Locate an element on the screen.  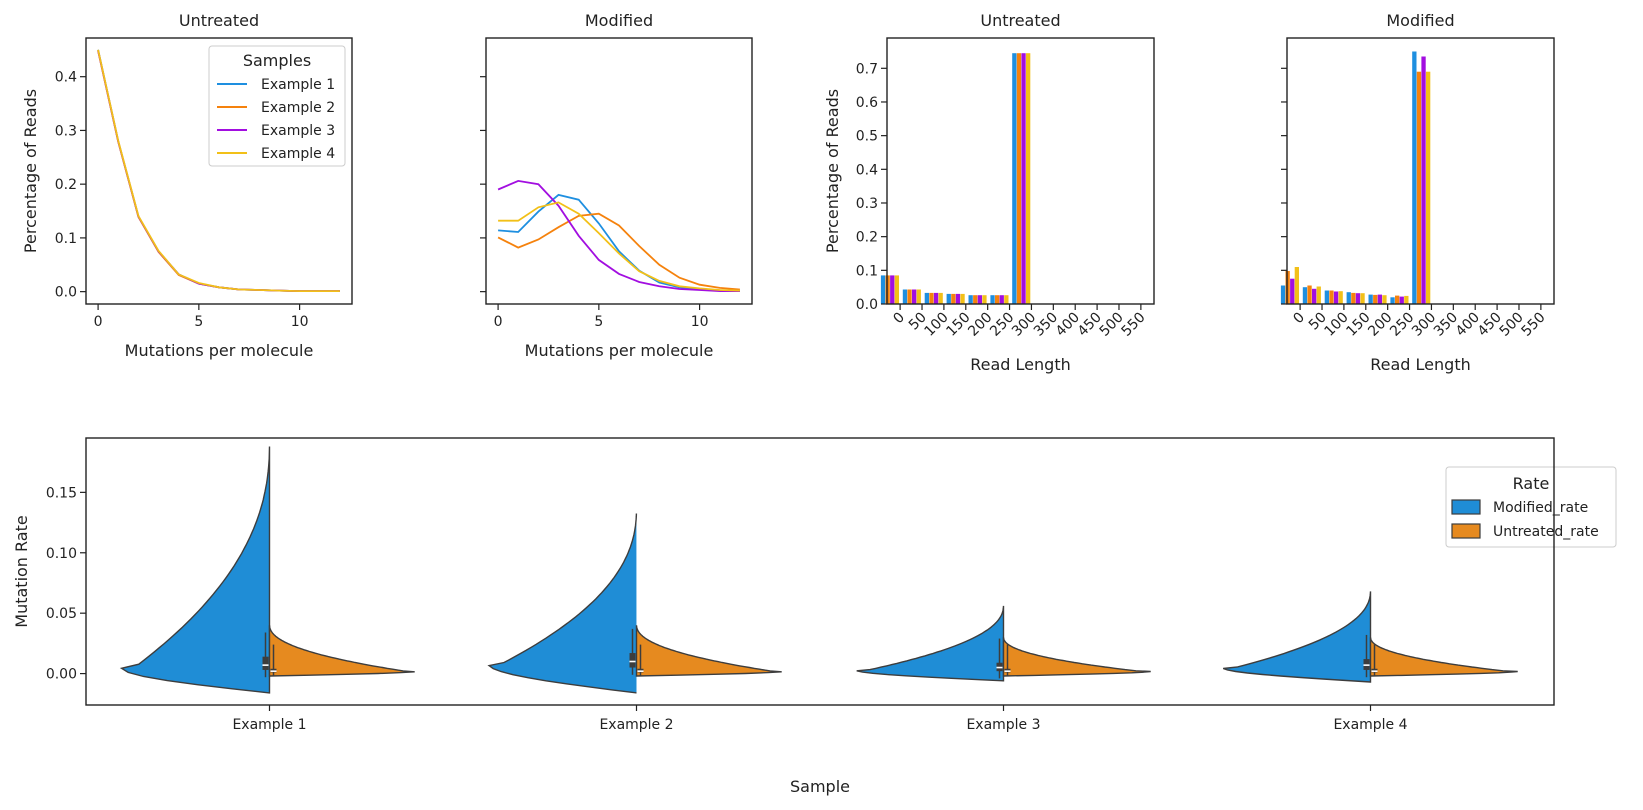
legend-label: Example 1 is located at coordinates (298, 85).